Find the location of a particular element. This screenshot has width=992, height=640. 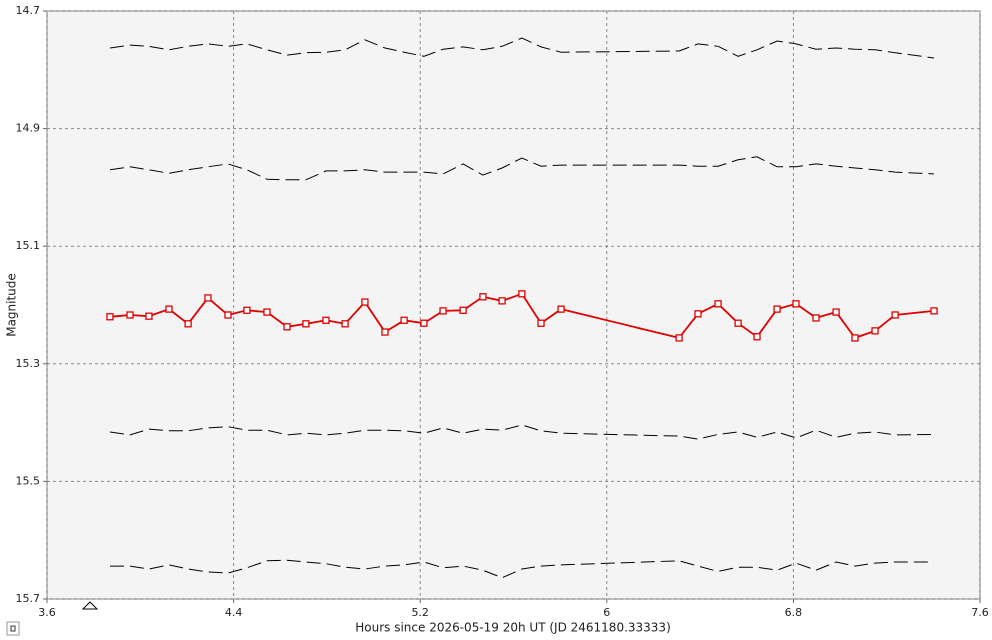

y-axis-label: Magnitude is located at coordinates (12, 305).